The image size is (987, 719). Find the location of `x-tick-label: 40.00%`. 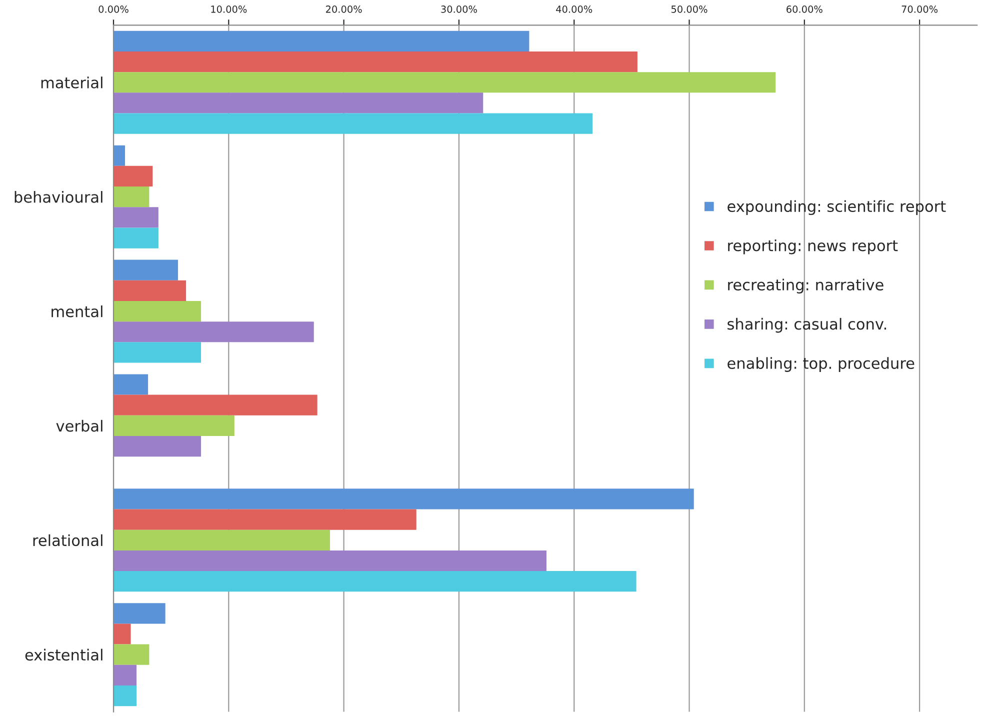

x-tick-label: 40.00% is located at coordinates (574, 9).